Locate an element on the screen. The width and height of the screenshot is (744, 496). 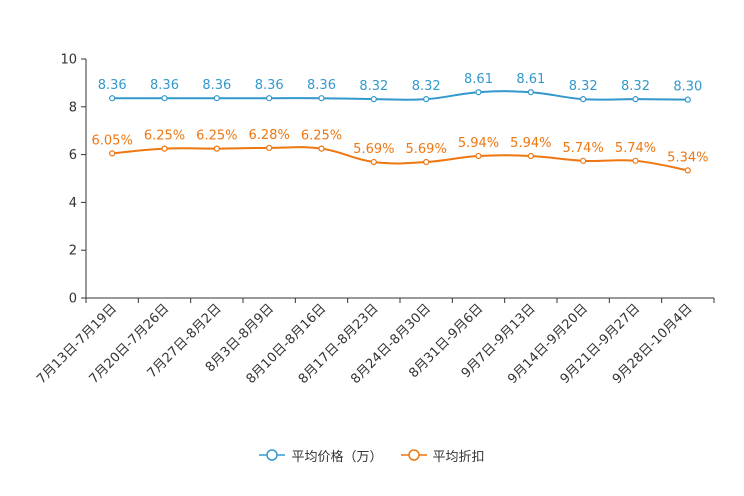
legend-item-avg-discount: 平均折扣 is located at coordinates (442, 455).